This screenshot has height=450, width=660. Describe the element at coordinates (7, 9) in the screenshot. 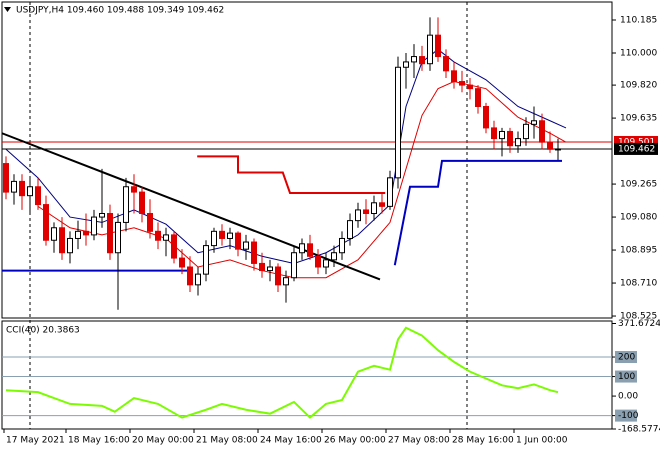

I see `title-arrow` at that location.